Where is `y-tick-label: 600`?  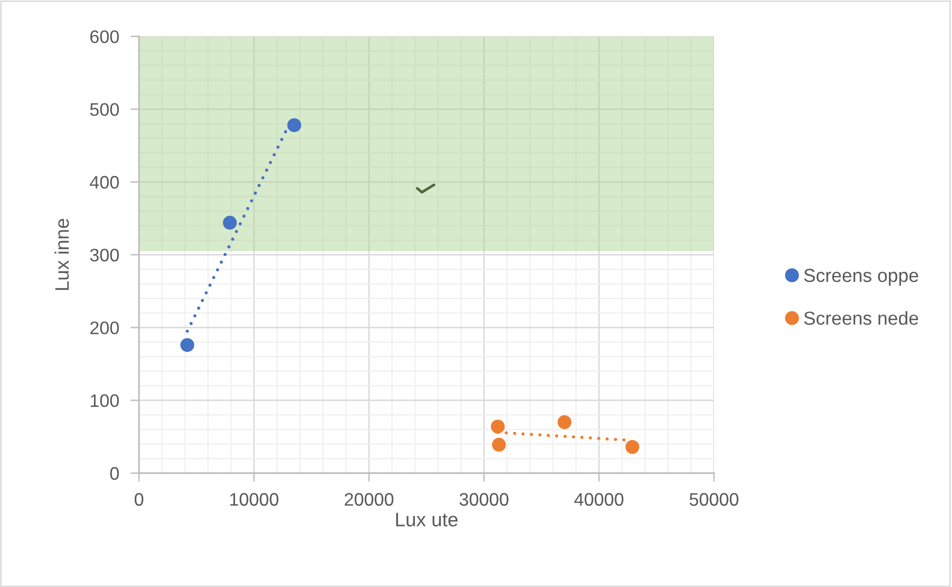 y-tick-label: 600 is located at coordinates (104, 37).